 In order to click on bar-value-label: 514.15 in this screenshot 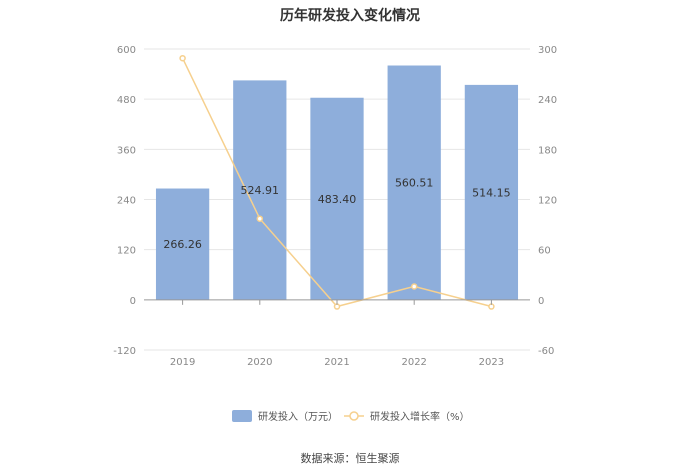, I will do `click(491, 192)`.